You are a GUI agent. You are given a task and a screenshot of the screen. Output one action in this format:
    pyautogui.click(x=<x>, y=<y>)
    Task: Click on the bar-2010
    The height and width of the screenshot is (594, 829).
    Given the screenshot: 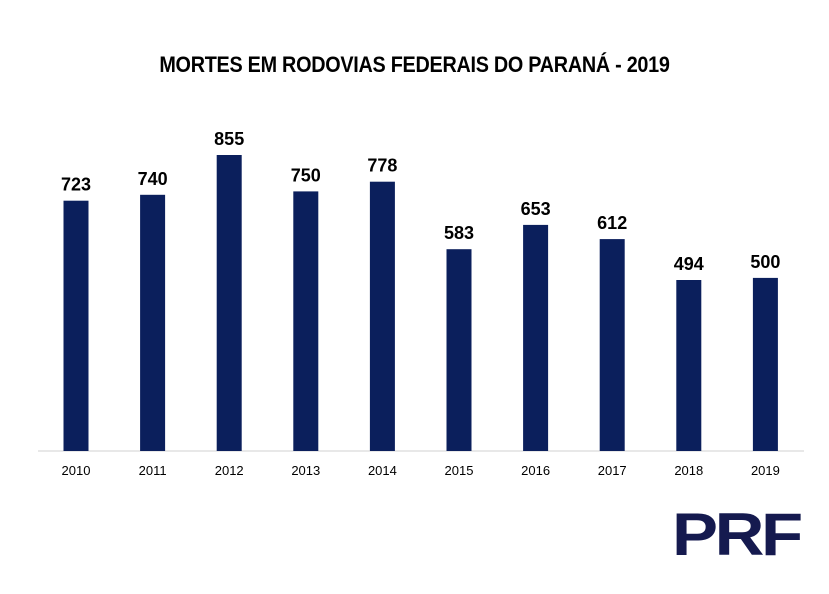 What is the action you would take?
    pyautogui.click(x=76, y=325)
    